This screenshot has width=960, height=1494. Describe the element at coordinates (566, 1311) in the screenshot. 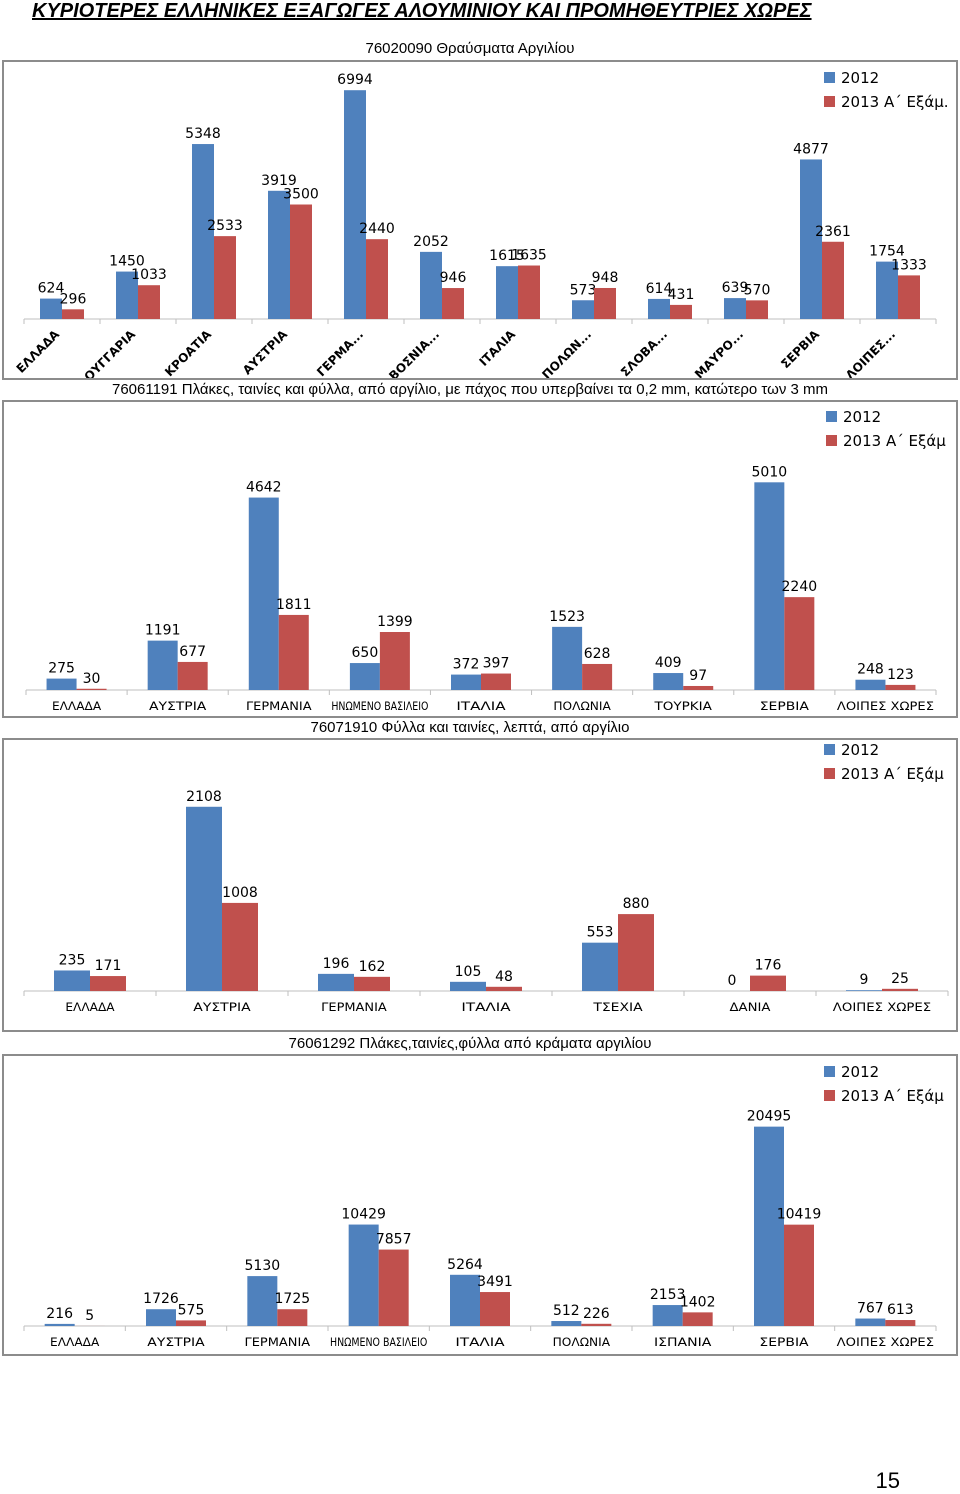

I see `data-label: 512` at that location.